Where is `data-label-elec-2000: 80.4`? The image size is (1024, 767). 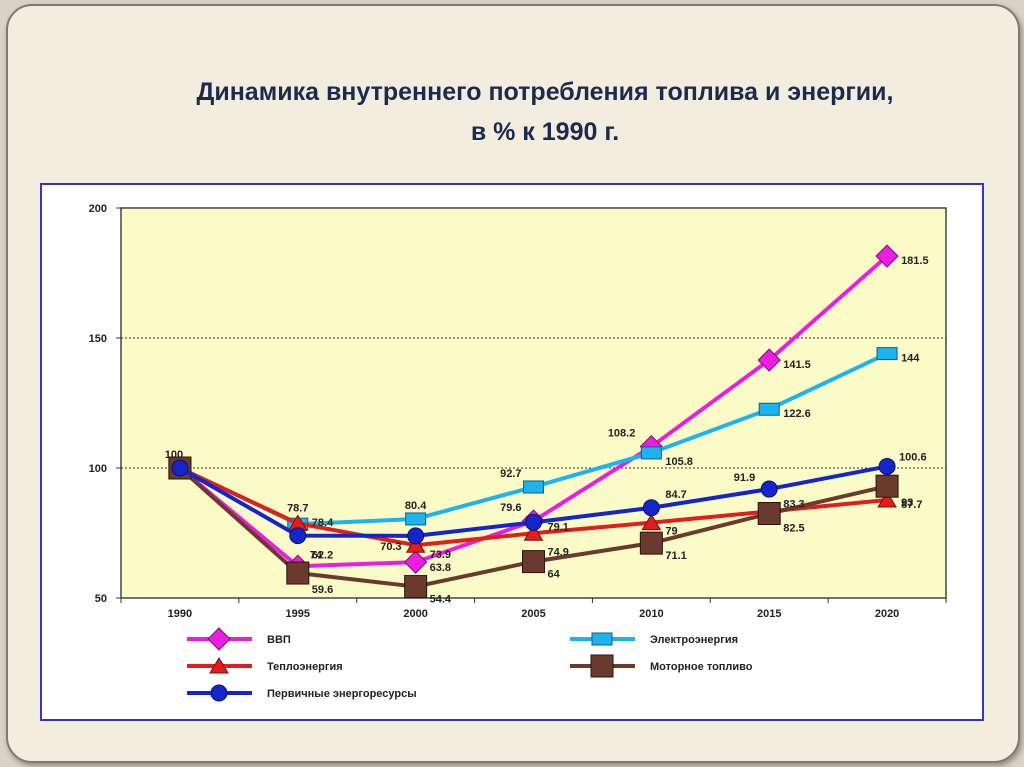
data-label-elec-2000: 80.4 is located at coordinates (416, 506).